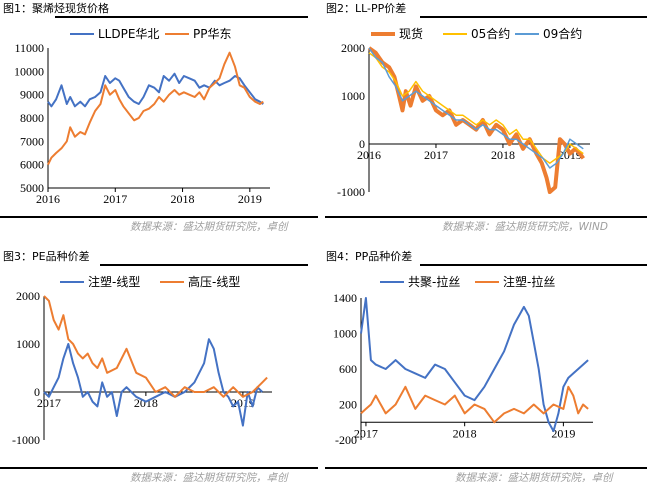 This screenshot has height=485, width=647. What do you see at coordinates (209, 478) in the screenshot?
I see `panel3-source: 数据来源：盛达期货研究院，卓创` at bounding box center [209, 478].